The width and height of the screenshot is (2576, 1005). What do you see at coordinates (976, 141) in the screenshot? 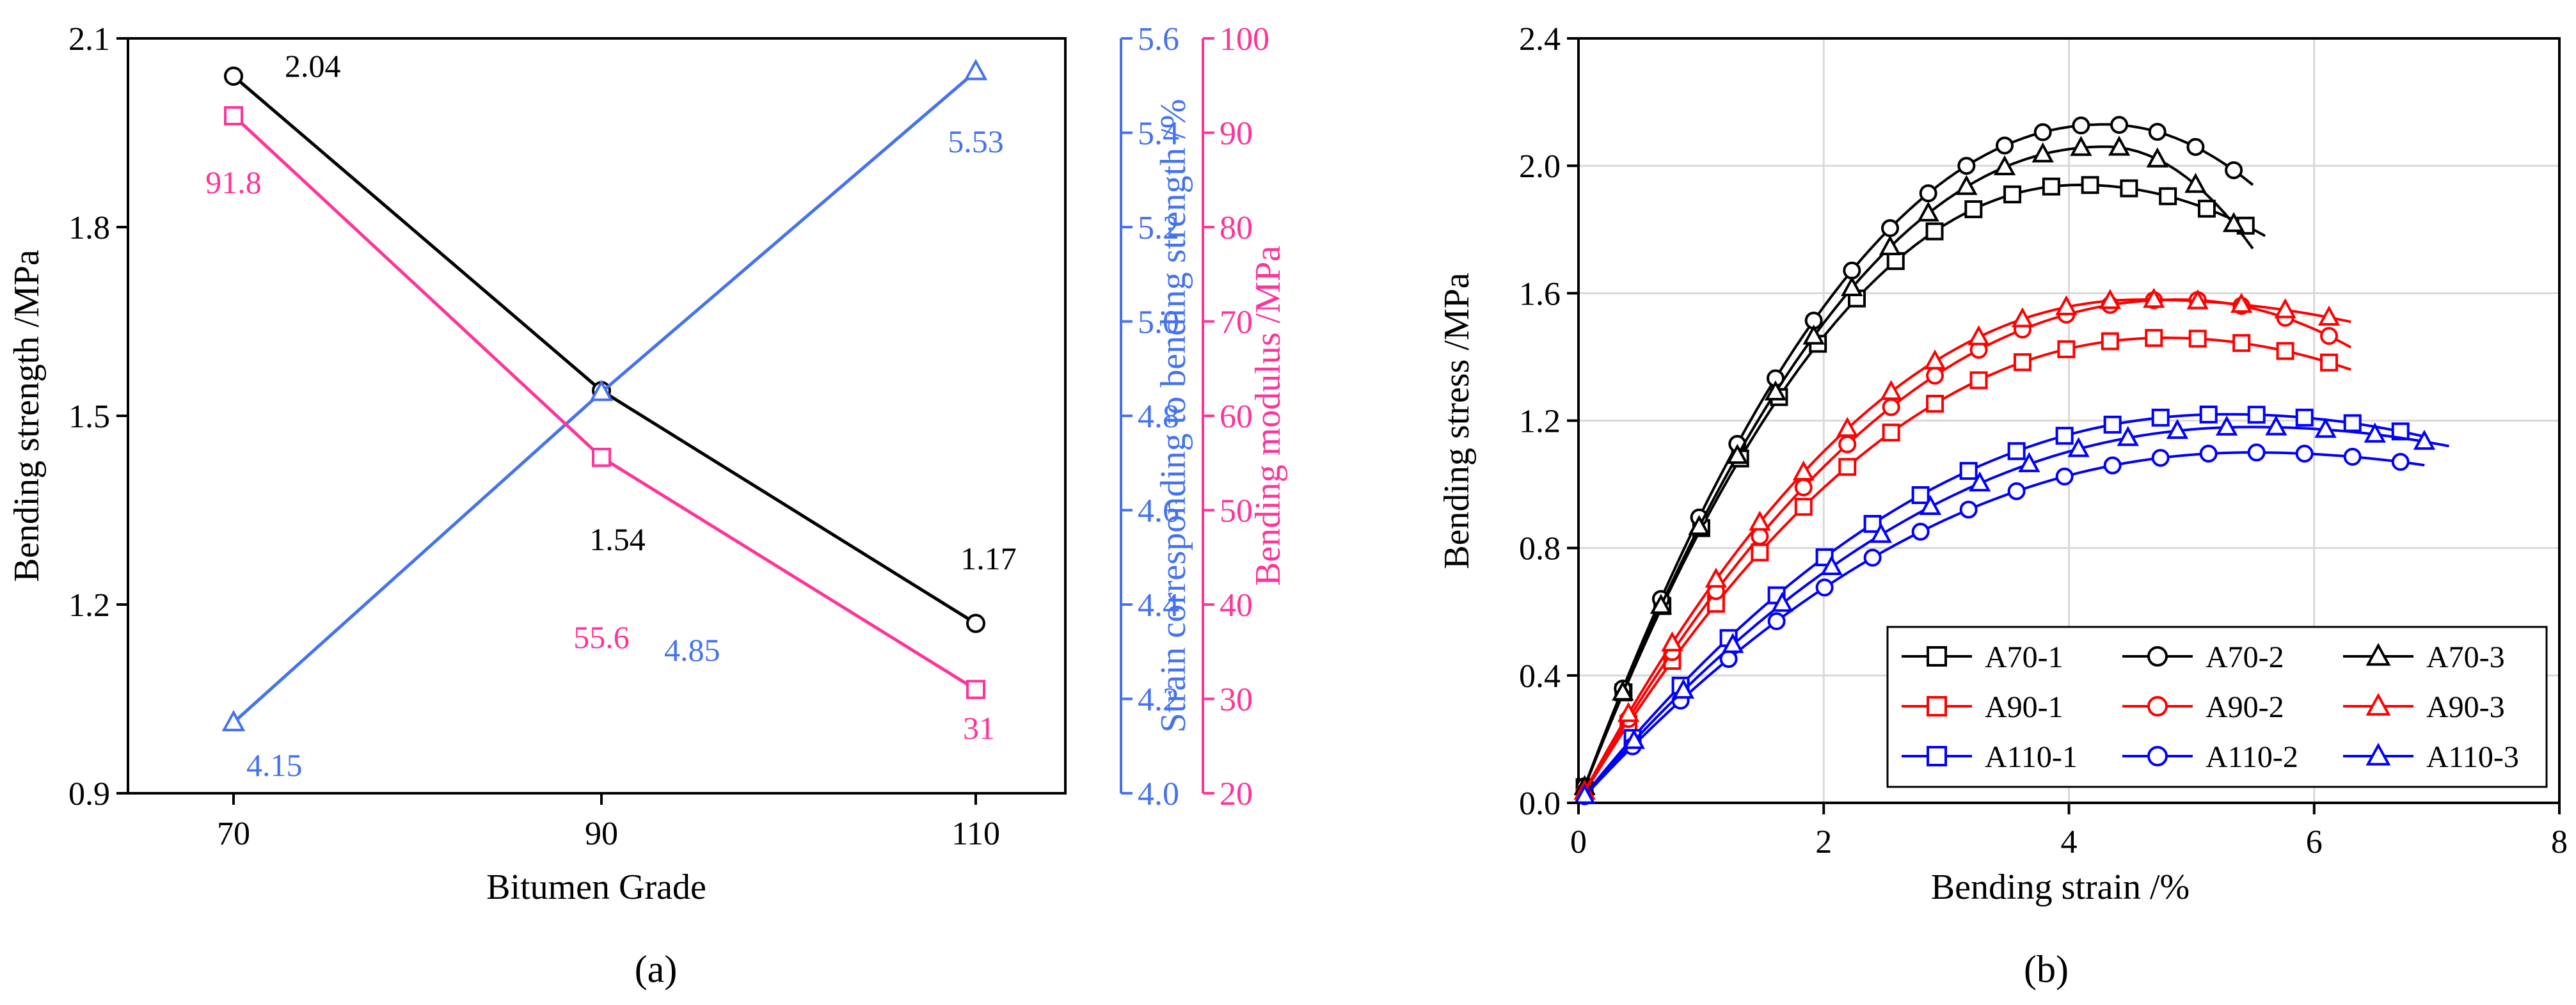
I see `data-label-strain-110: 5.53` at bounding box center [976, 141].